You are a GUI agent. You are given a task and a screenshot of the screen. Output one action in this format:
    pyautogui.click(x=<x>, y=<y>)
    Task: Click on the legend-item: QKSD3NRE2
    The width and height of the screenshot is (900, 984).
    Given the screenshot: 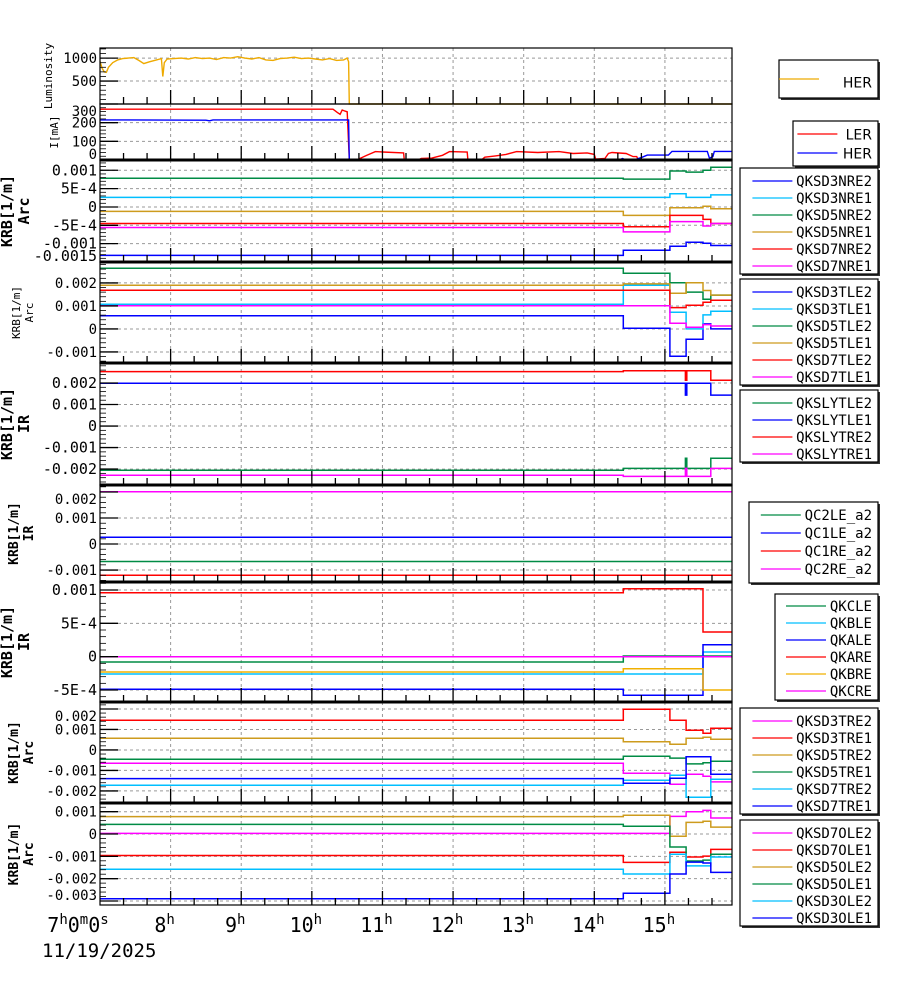 What is the action you would take?
    pyautogui.click(x=812, y=182)
    